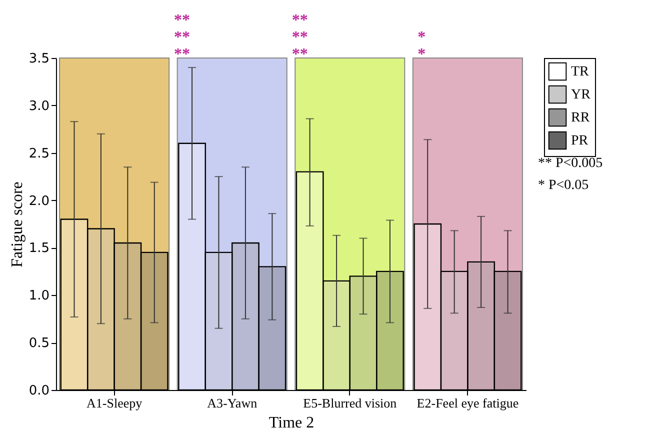  What do you see at coordinates (563, 185) in the screenshot?
I see `text: * P<0.05` at bounding box center [563, 185].